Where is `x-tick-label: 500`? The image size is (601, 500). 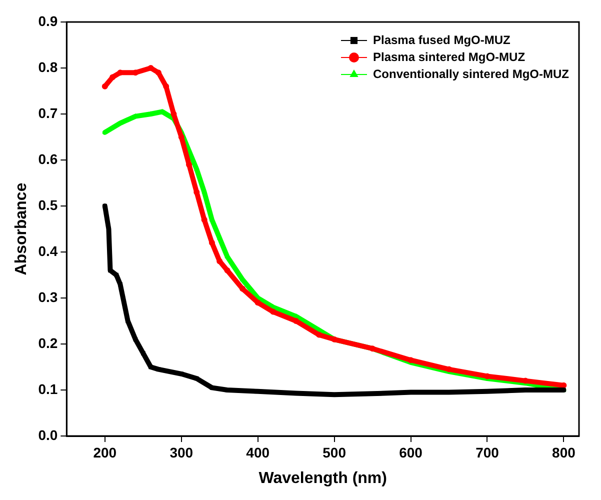
x-tick-label: 500 is located at coordinates (334, 452).